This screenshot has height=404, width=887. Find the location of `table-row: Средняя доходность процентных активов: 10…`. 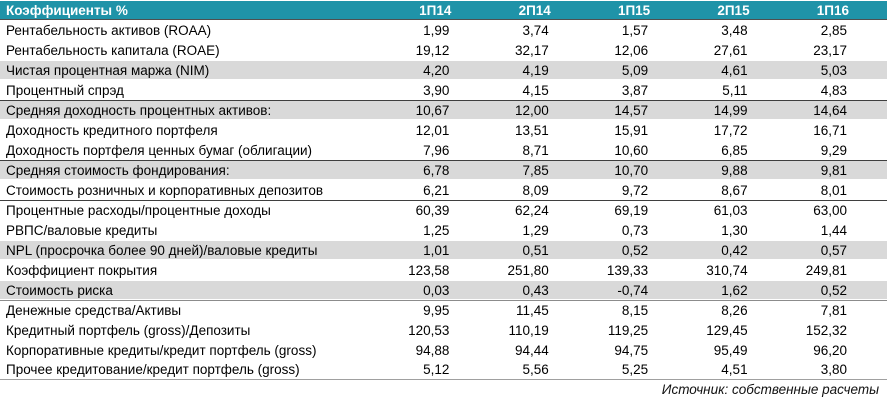

table-row: Средняя доходность процентных активов: 10… is located at coordinates (443, 110).